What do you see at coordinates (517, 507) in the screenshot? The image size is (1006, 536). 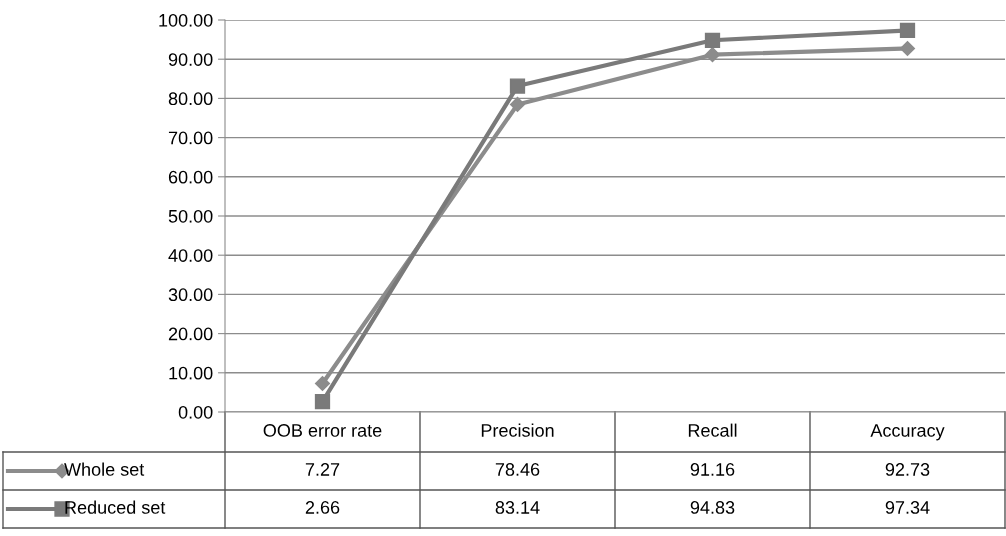 I see `data-label: 83.14` at bounding box center [517, 507].